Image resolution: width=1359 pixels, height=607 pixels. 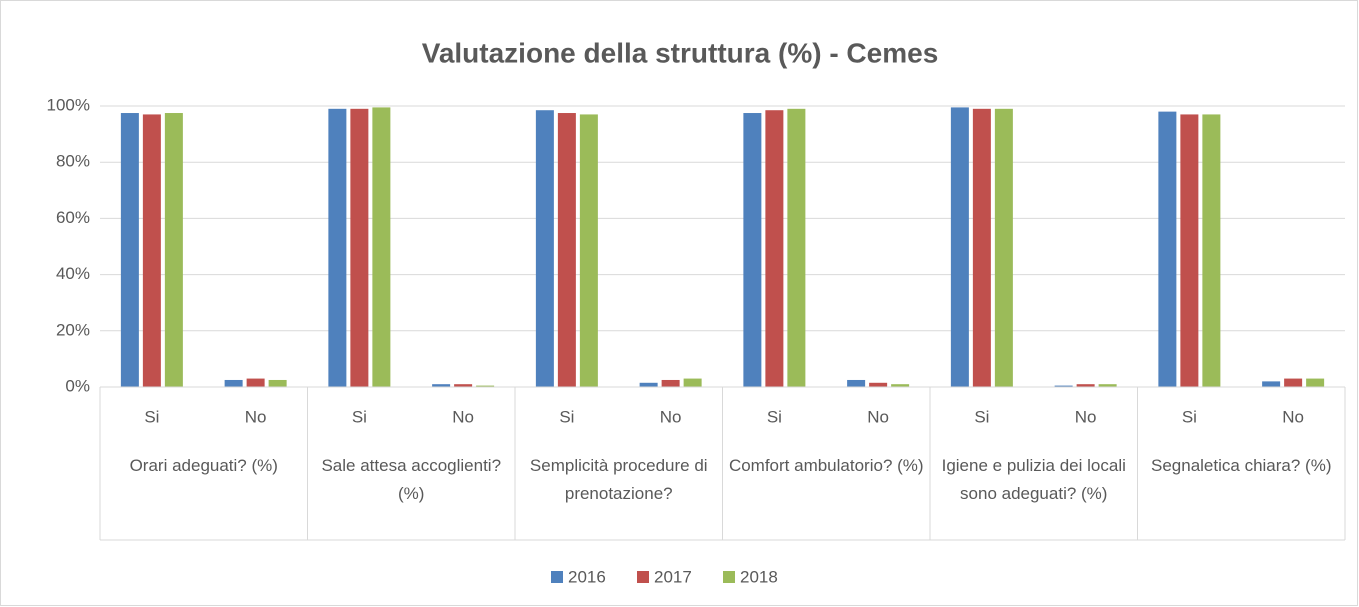 I want to click on y-tick-label: 20%, so click(x=73, y=329).